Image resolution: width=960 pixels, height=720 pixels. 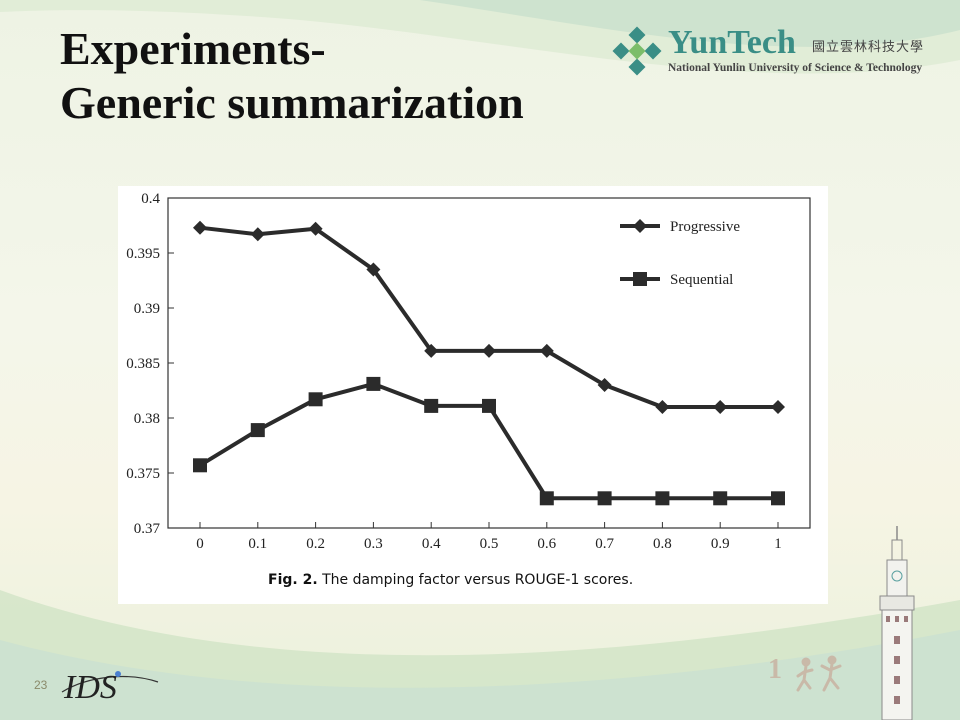 What do you see at coordinates (315, 544) in the screenshot?
I see `x-tick-label: 0.2` at bounding box center [315, 544].